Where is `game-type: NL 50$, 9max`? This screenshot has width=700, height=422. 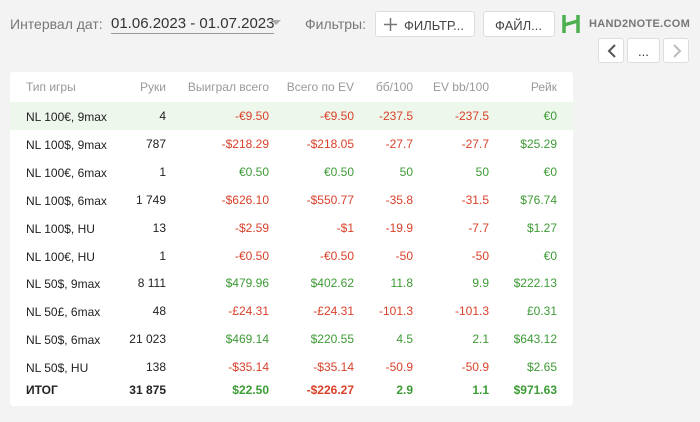 game-type: NL 50$, 9max is located at coordinates (63, 284).